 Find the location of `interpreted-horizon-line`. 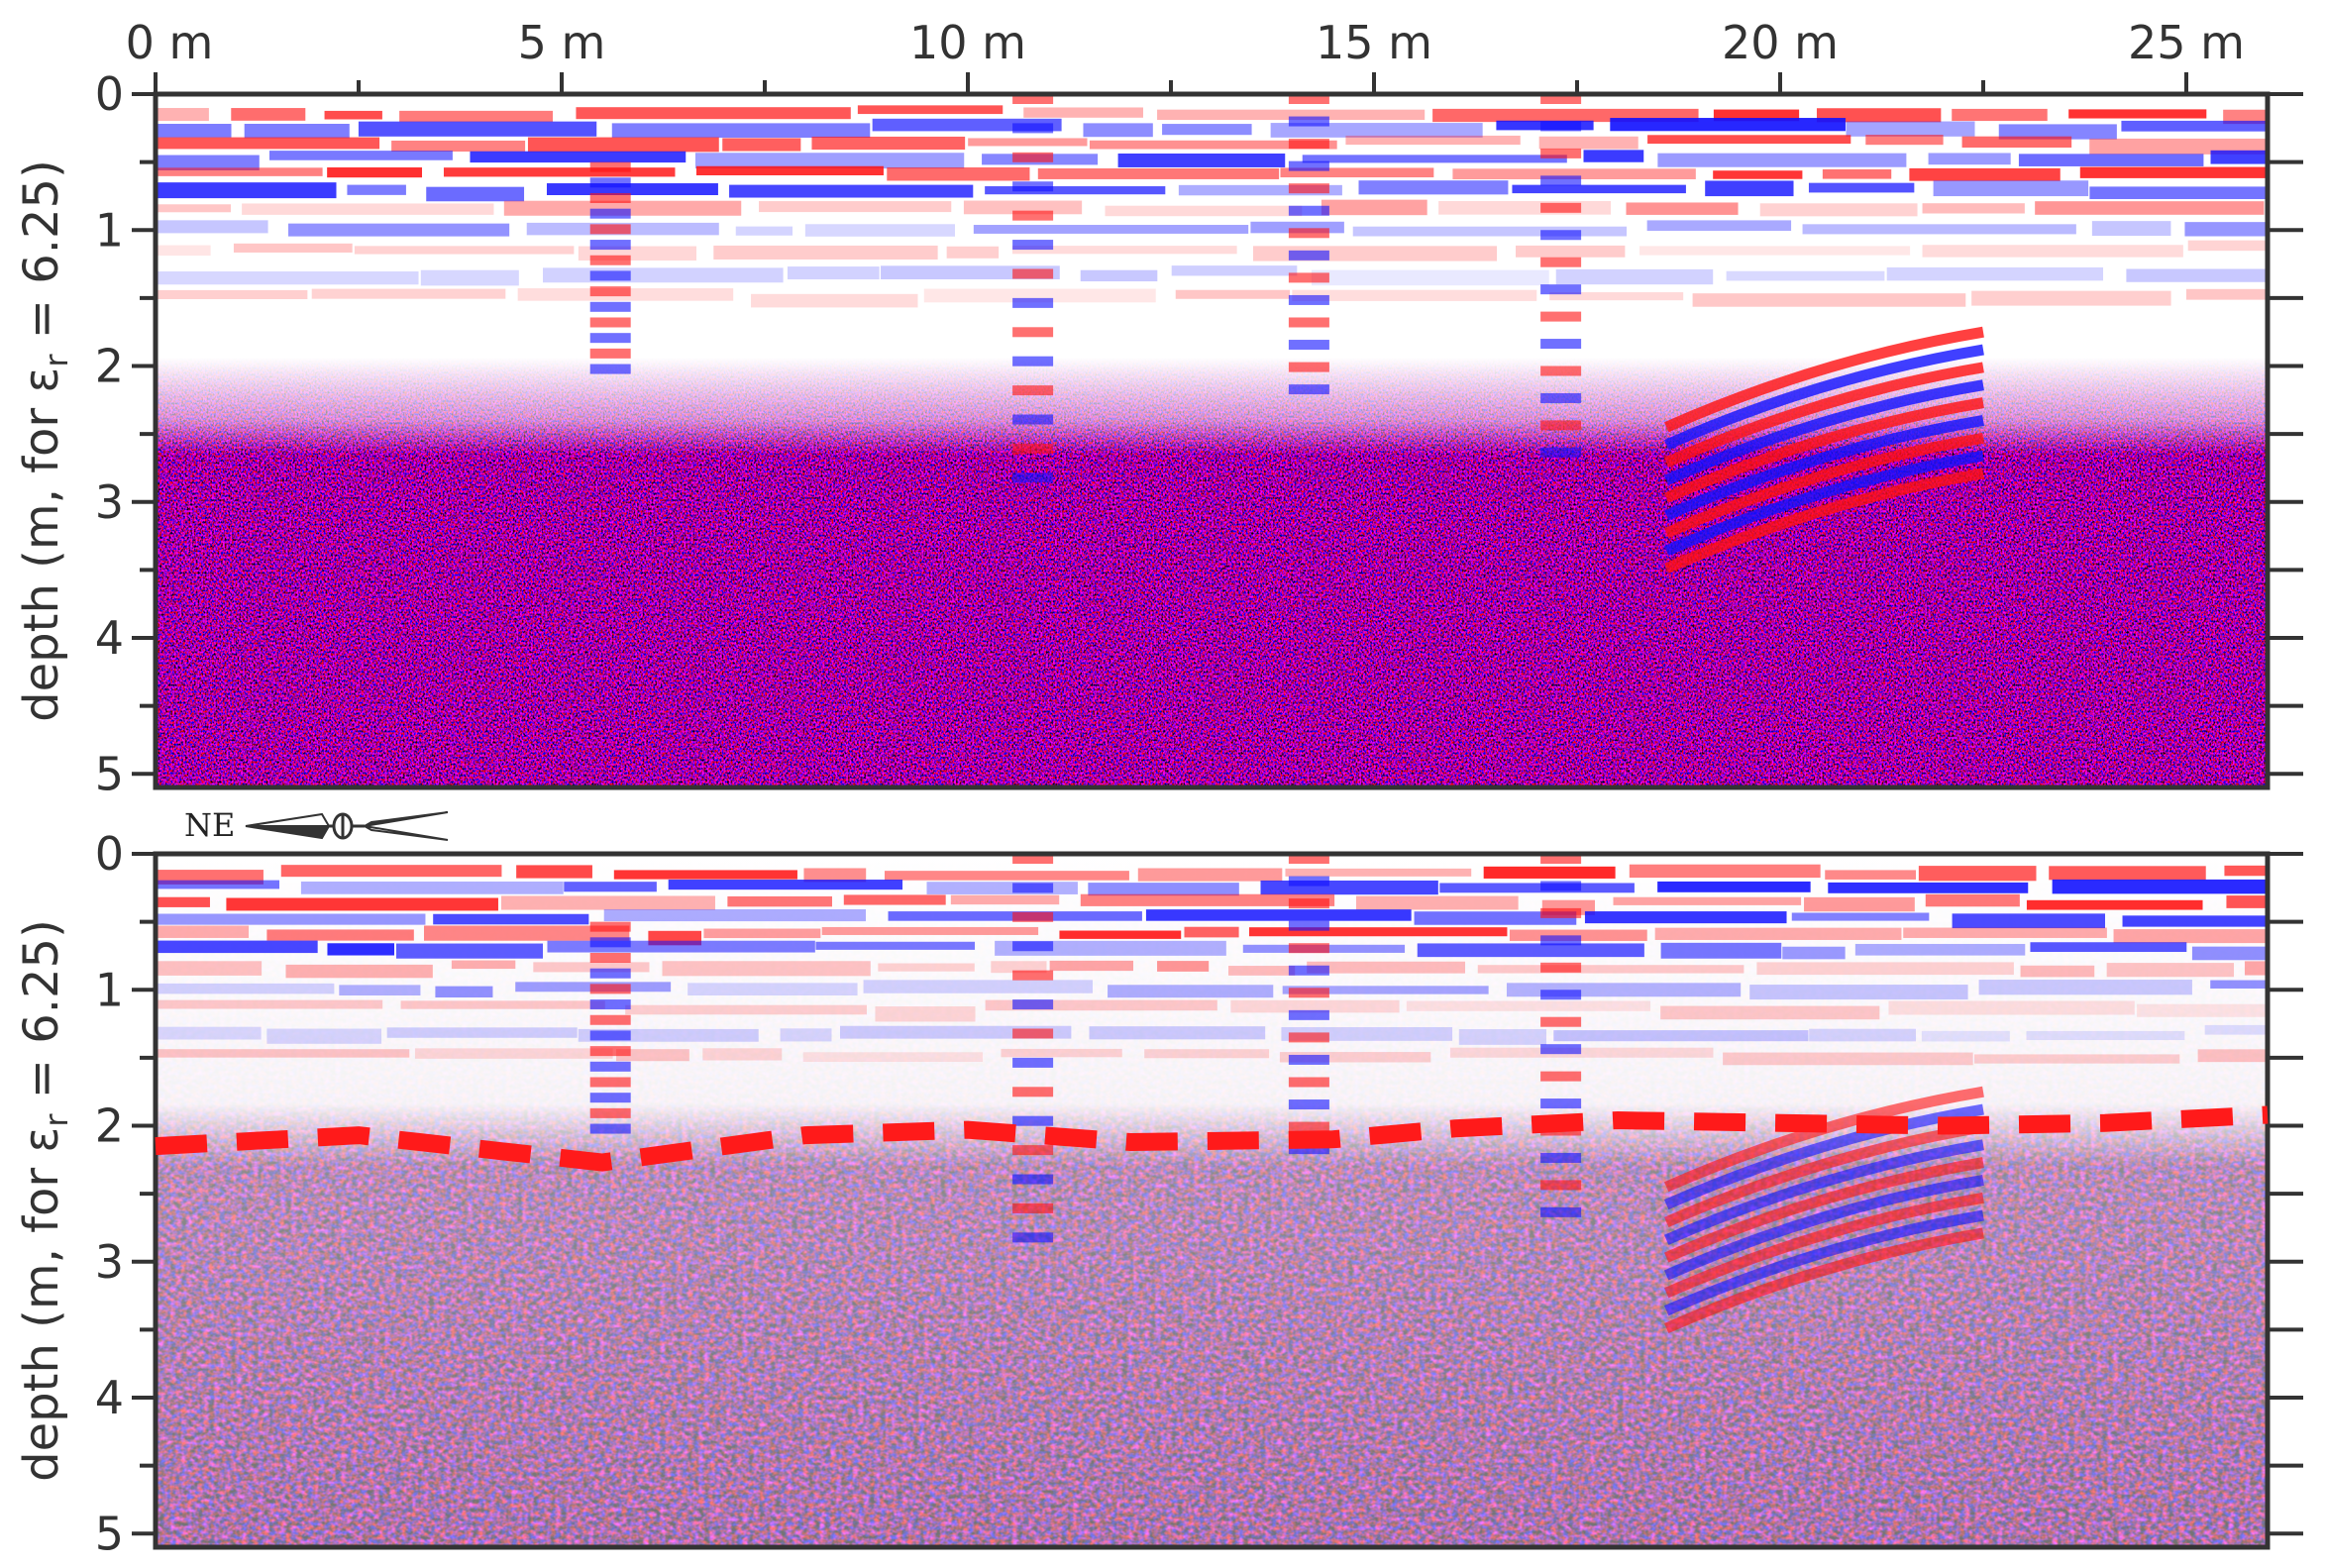

interpreted-horizon-line is located at coordinates (1212, 1139).